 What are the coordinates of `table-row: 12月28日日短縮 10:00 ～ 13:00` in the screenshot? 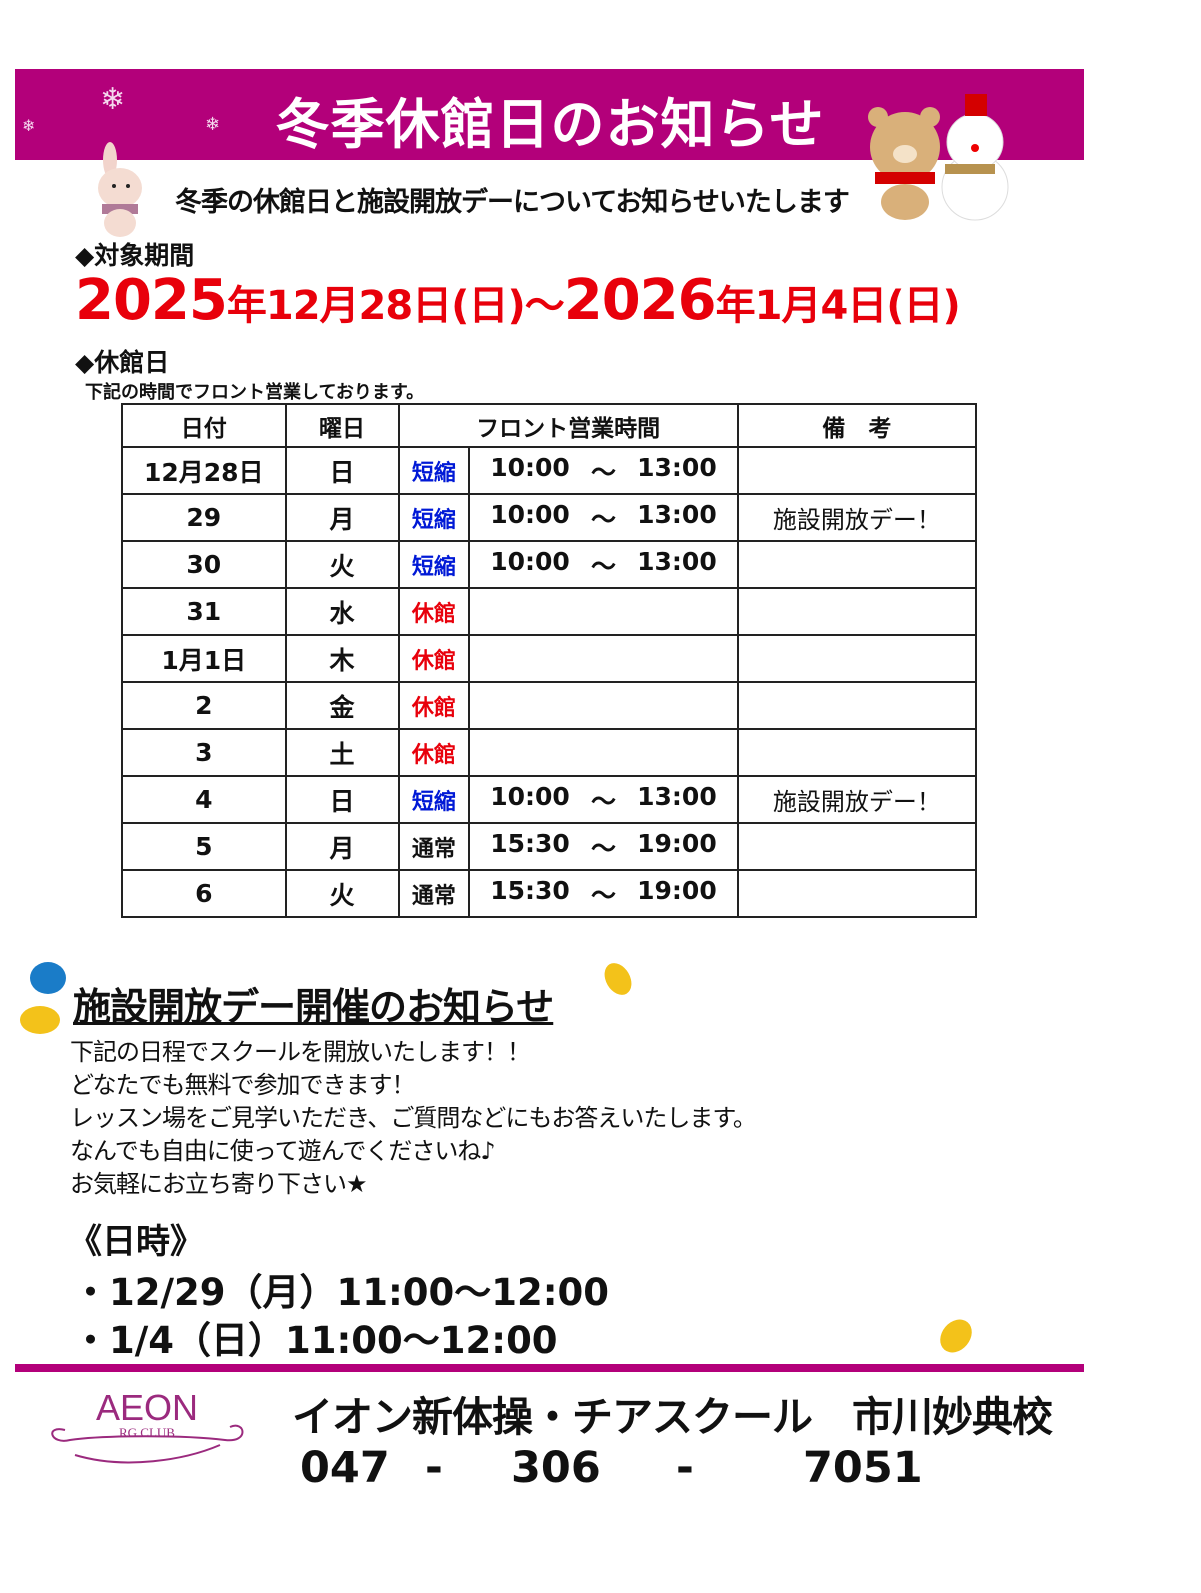 It's located at (549, 470).